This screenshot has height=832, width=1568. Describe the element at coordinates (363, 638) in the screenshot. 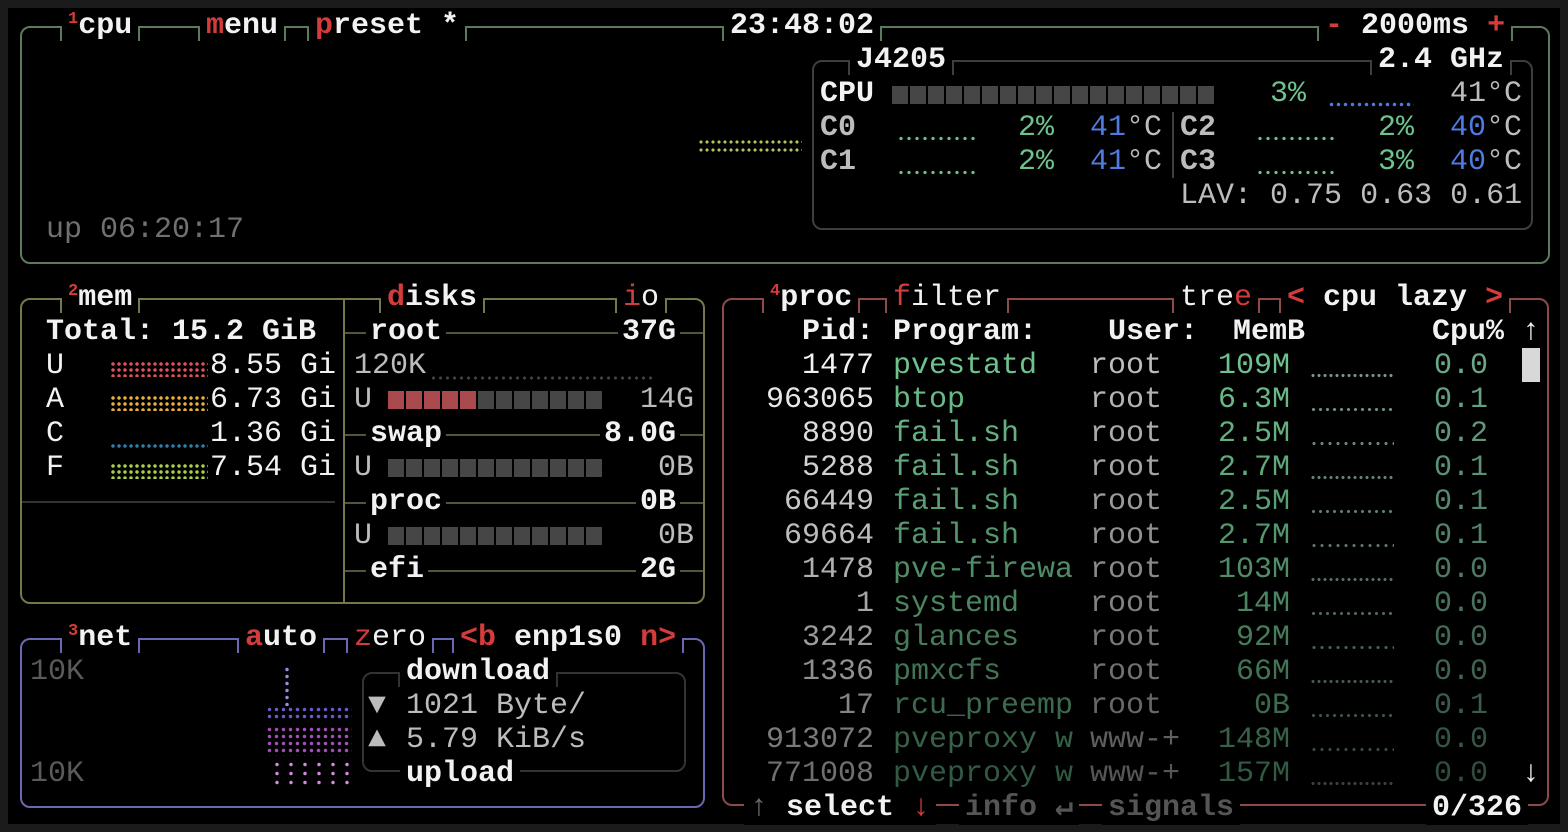

I see `zero-hotkey: z` at that location.